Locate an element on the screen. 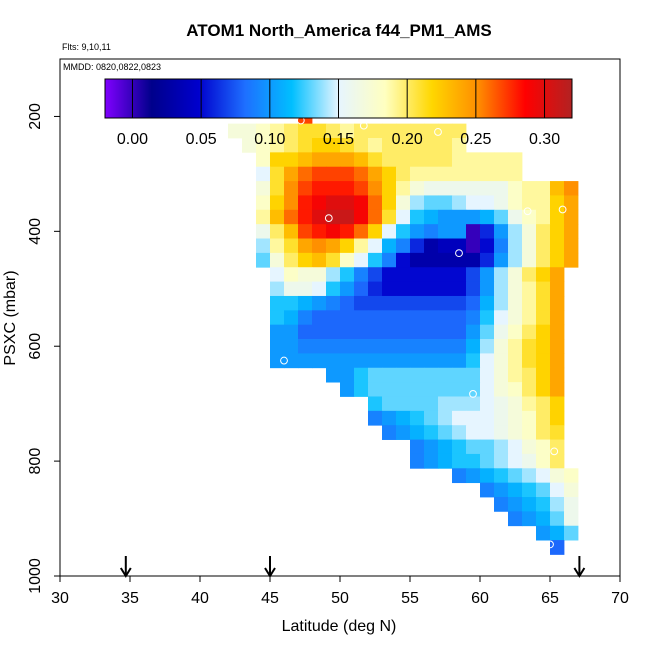  colorbar: 0.00 0.05 0.10 0.15 0.20 0.25 0.30 is located at coordinates (338, 113).